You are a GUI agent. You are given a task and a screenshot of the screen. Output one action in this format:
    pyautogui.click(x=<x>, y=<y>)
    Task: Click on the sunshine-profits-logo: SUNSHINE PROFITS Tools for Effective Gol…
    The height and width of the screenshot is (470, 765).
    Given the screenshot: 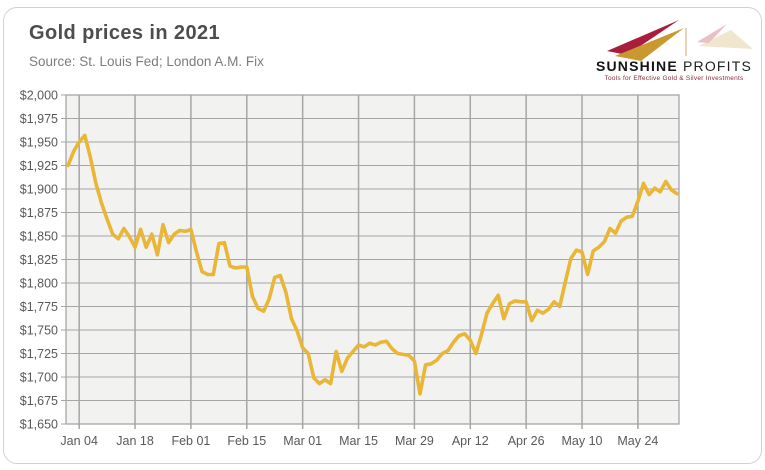 What is the action you would take?
    pyautogui.click(x=674, y=52)
    